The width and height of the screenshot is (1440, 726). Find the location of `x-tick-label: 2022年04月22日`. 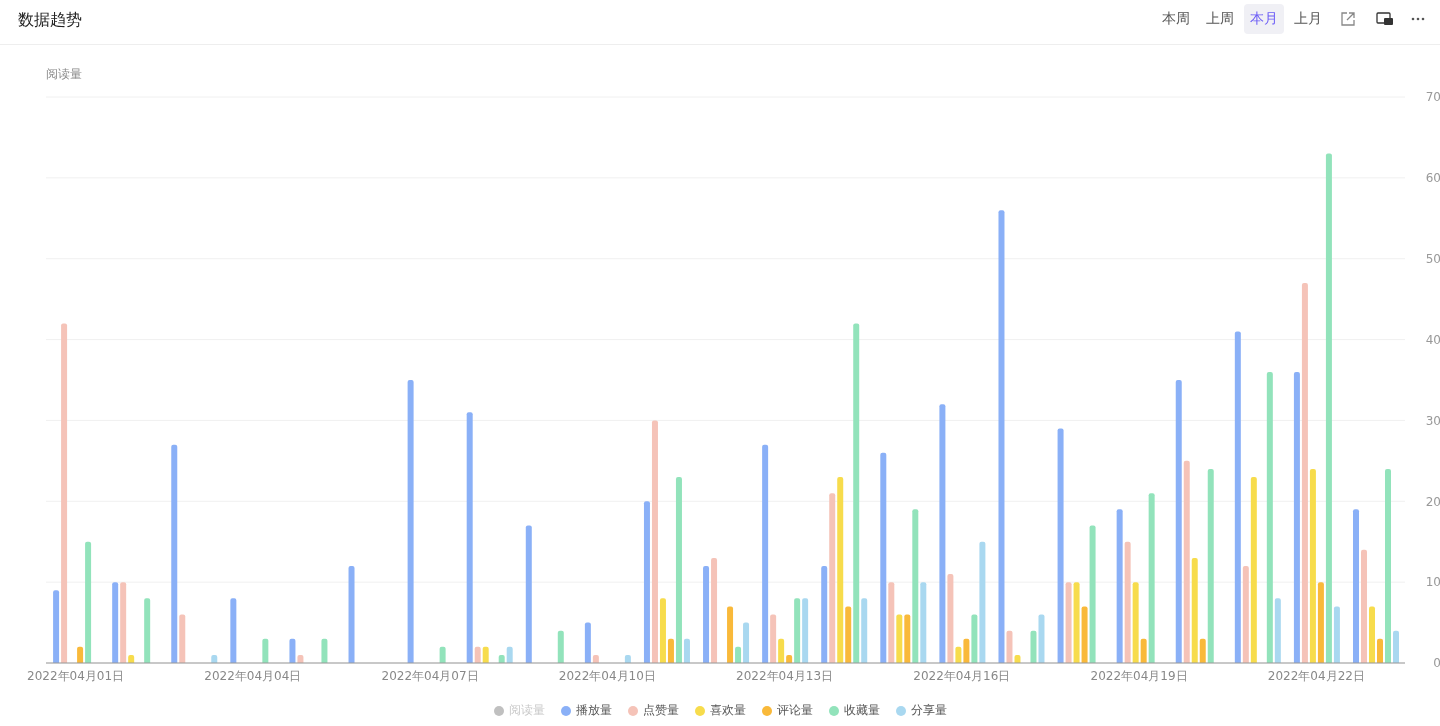

x-tick-label: 2022年04月22日 is located at coordinates (1316, 675).